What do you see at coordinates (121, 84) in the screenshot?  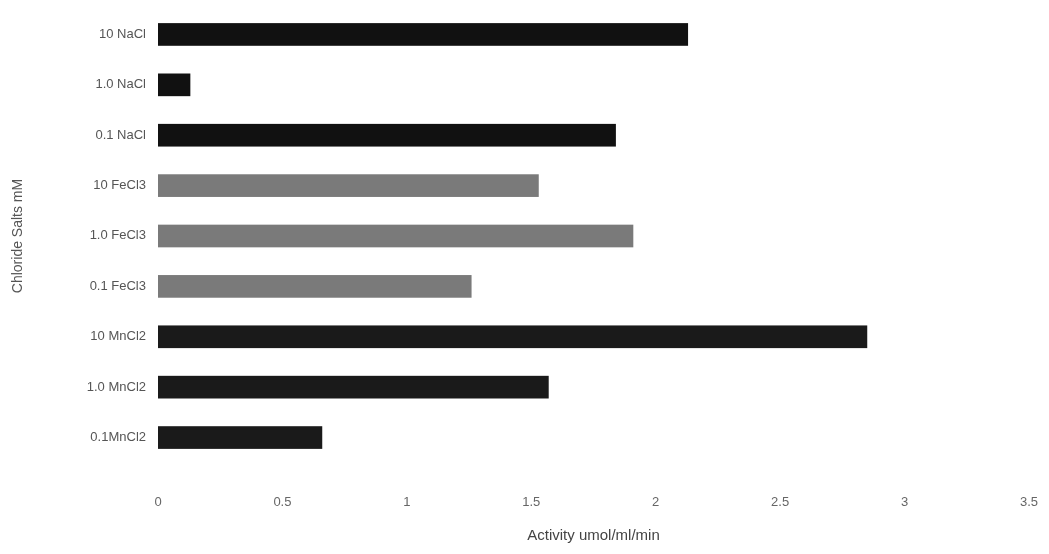 I see `y-tick-label: 1.0 NaCl` at bounding box center [121, 84].